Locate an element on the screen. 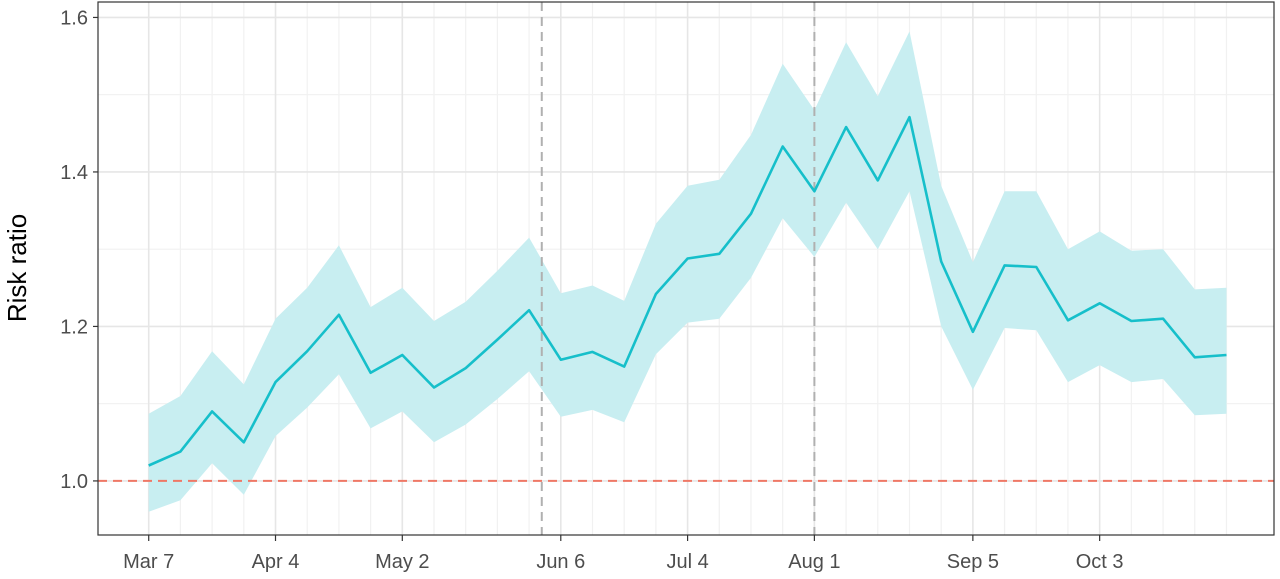 Image resolution: width=1280 pixels, height=579 pixels. y-tick-label: 1.6 is located at coordinates (74, 18).